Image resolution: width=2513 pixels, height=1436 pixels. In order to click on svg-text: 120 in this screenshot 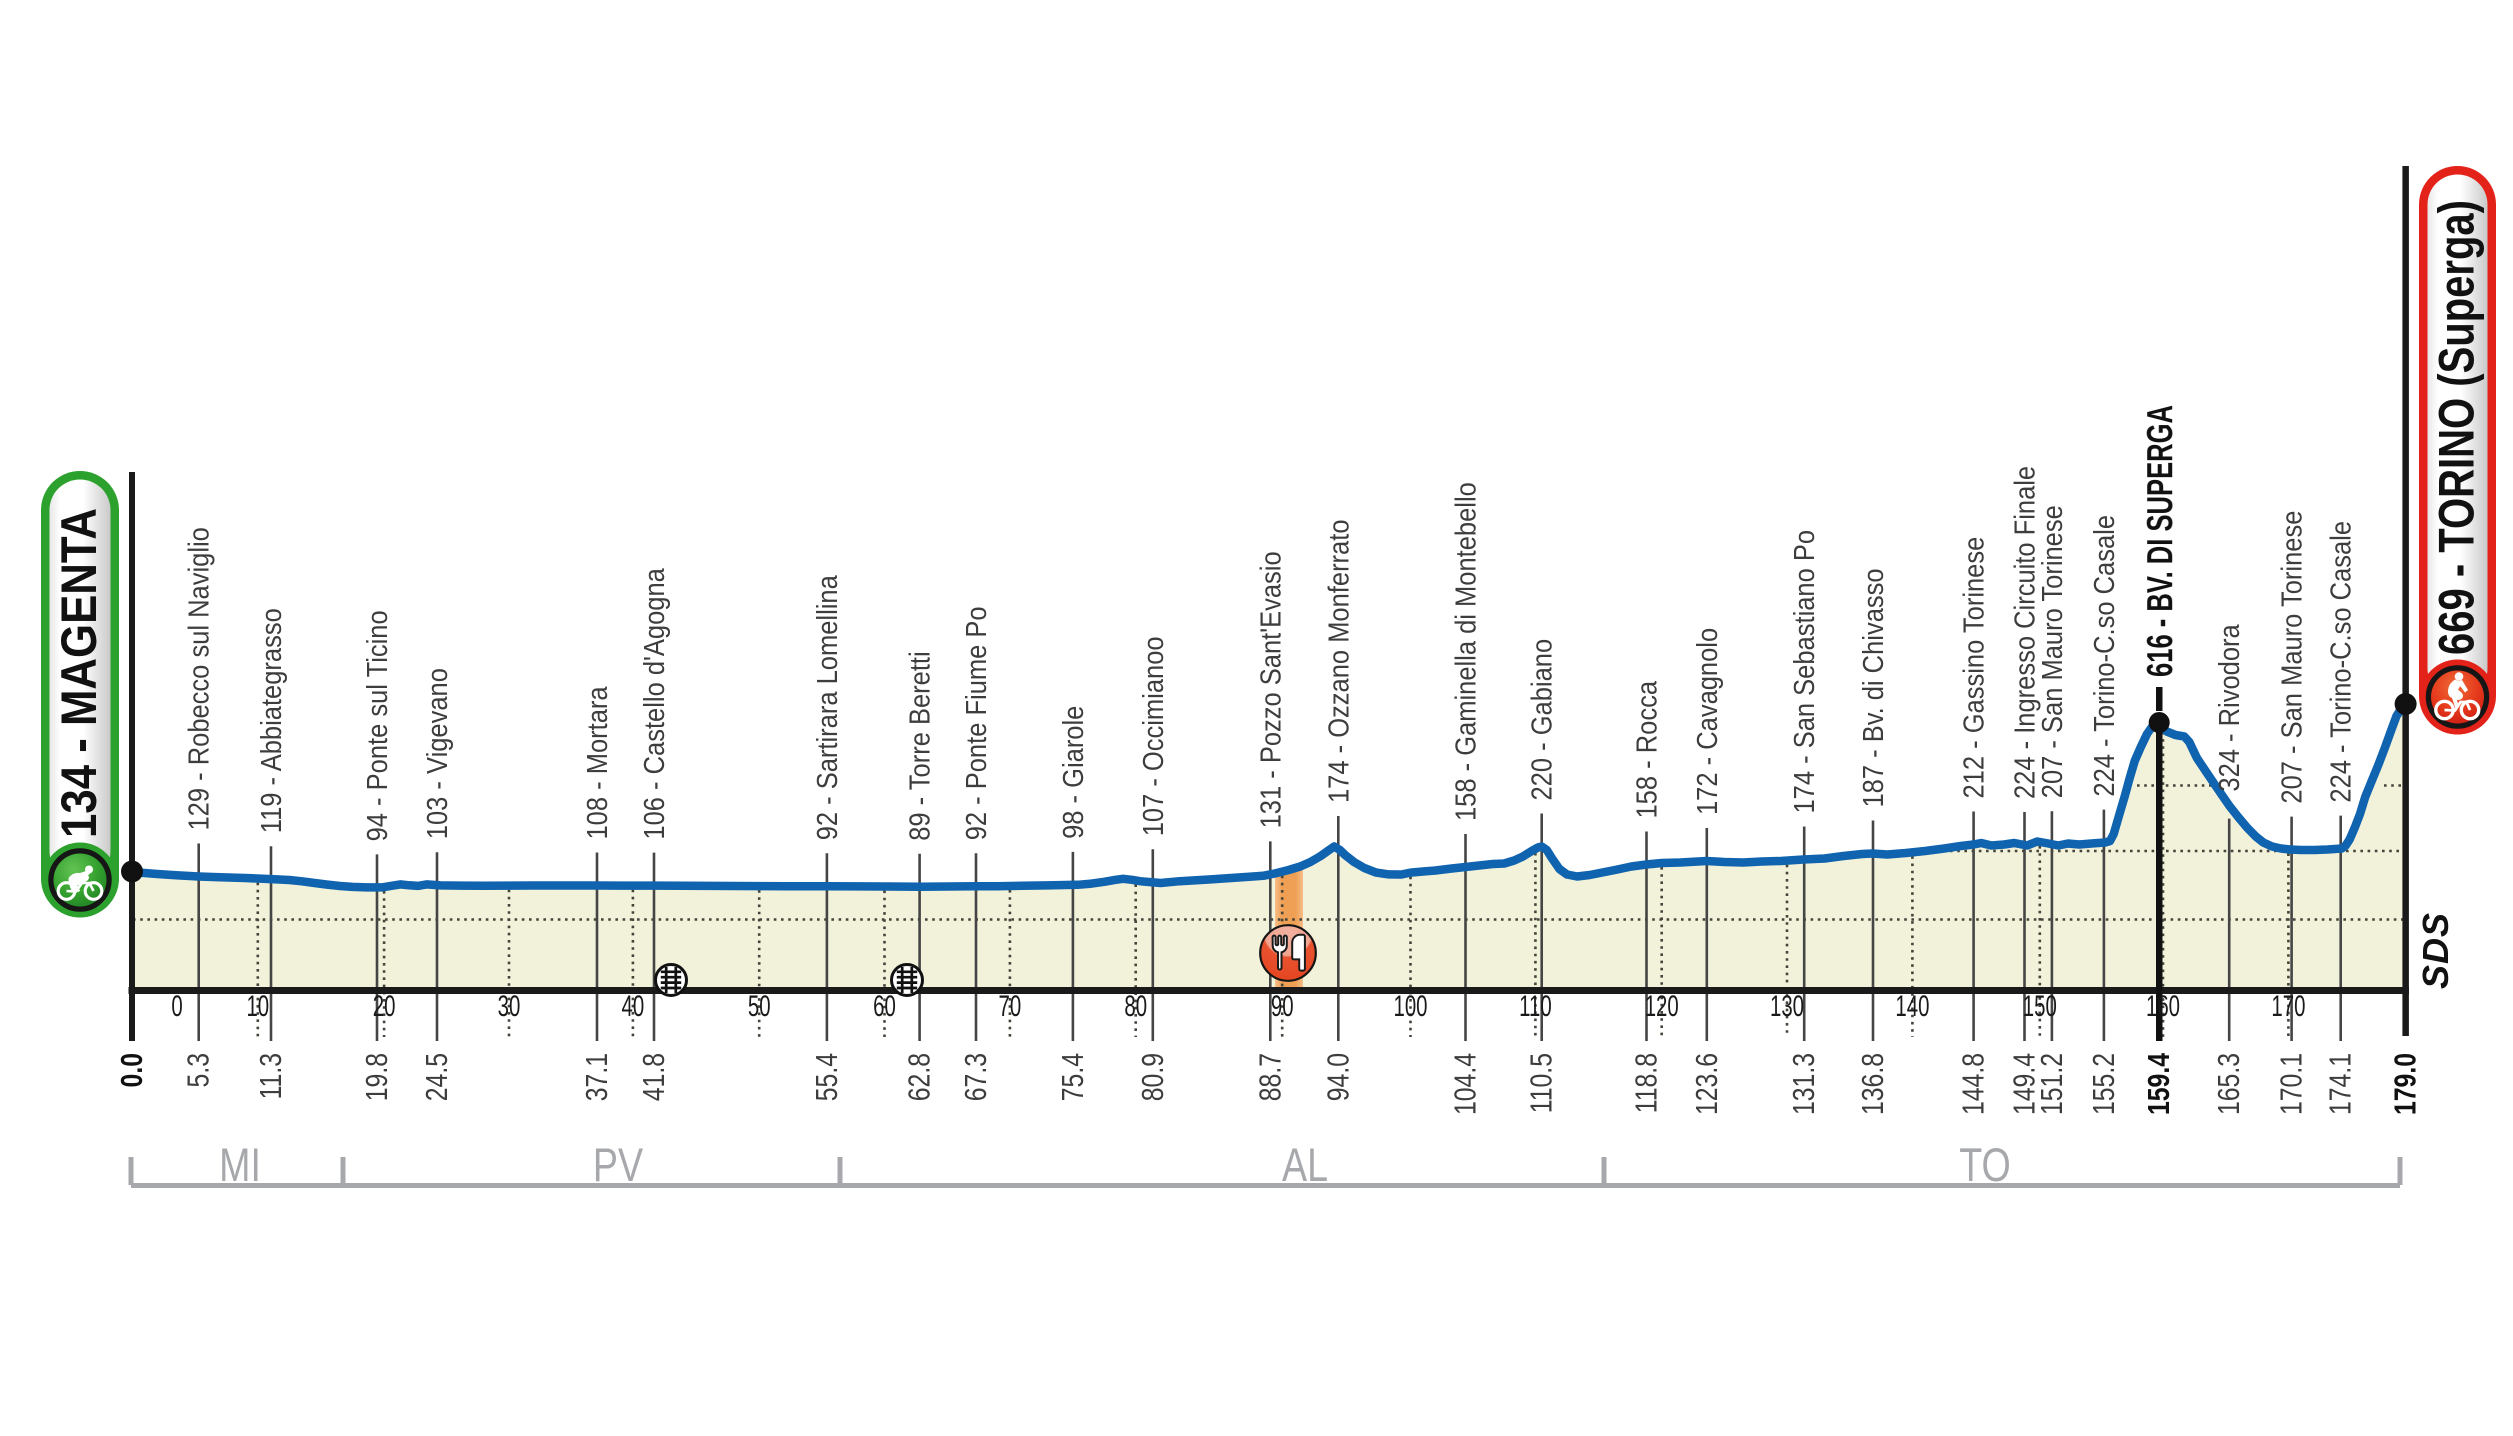, I will do `click(1662, 1006)`.